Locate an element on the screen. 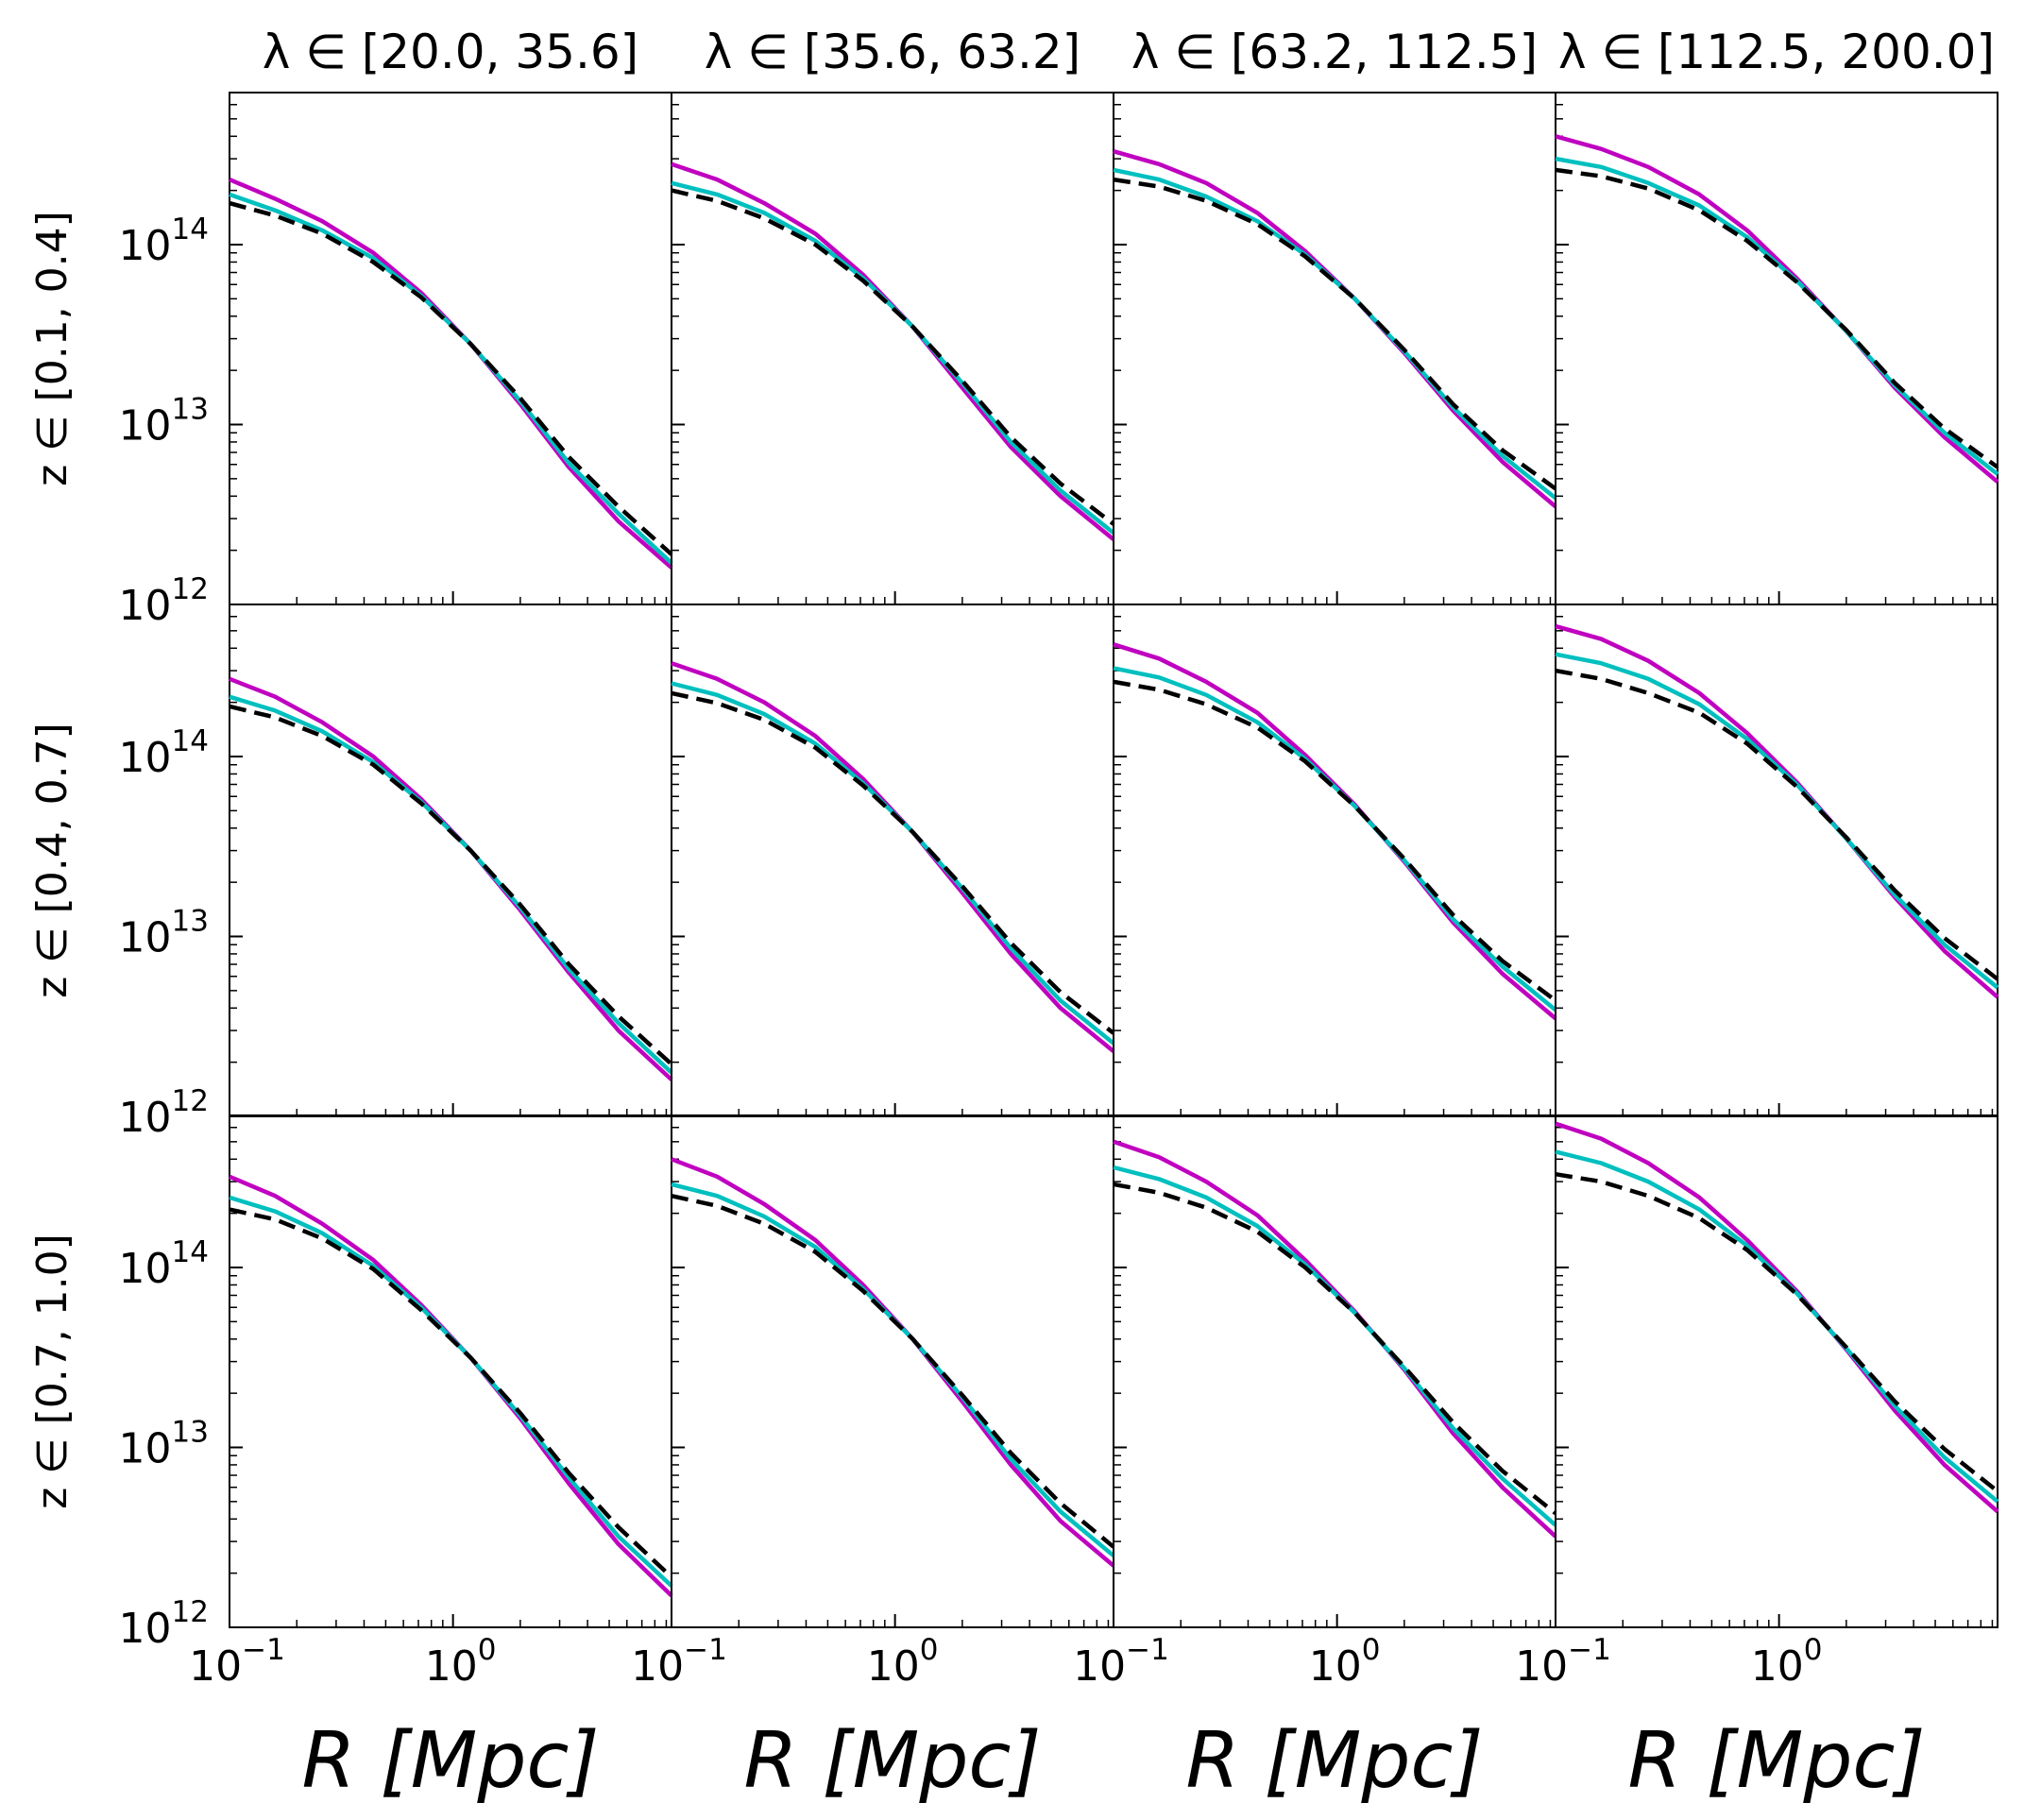 The image size is (2024, 1820). panel-r1-c2 is located at coordinates (1335, 860).